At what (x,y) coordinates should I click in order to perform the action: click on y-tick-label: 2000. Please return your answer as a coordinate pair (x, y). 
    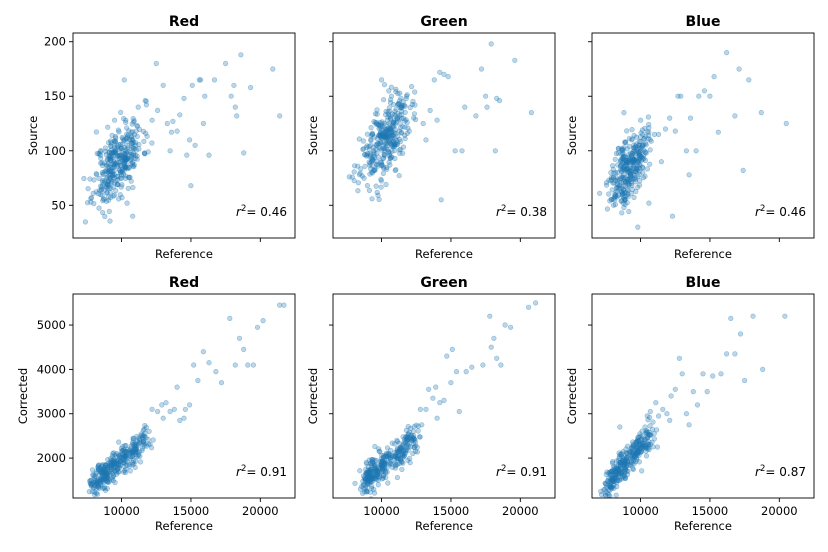
    Looking at the image, I should click on (51, 458).